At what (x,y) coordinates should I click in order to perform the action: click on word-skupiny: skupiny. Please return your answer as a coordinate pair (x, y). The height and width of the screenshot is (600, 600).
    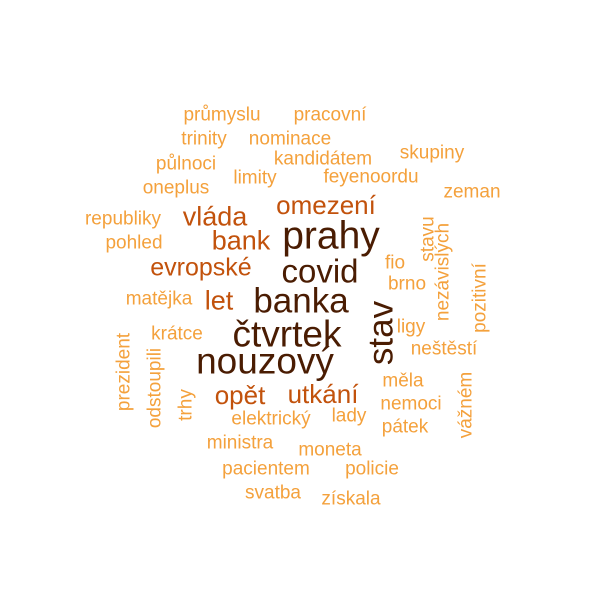
    Looking at the image, I should click on (432, 153).